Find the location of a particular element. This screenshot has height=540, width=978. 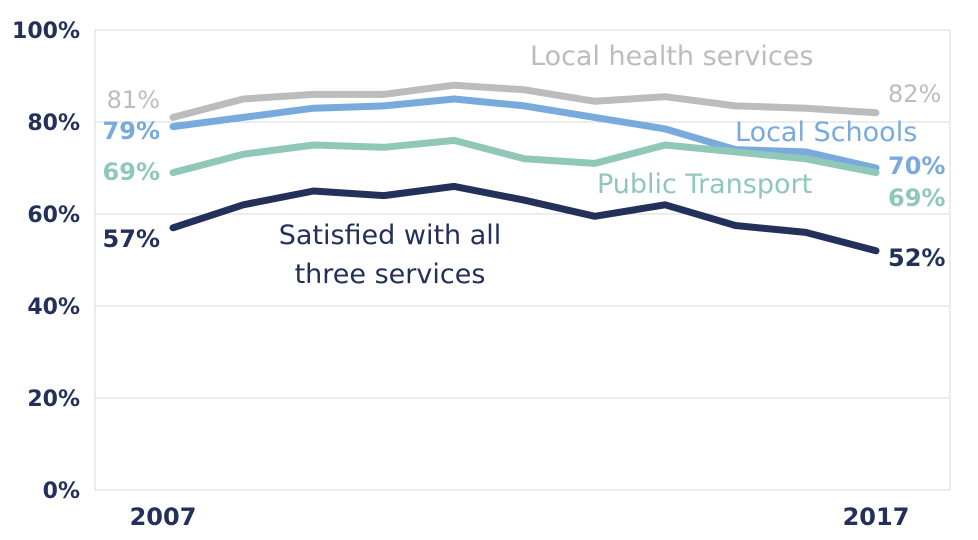

start-value-label: 69% is located at coordinates (131, 172).